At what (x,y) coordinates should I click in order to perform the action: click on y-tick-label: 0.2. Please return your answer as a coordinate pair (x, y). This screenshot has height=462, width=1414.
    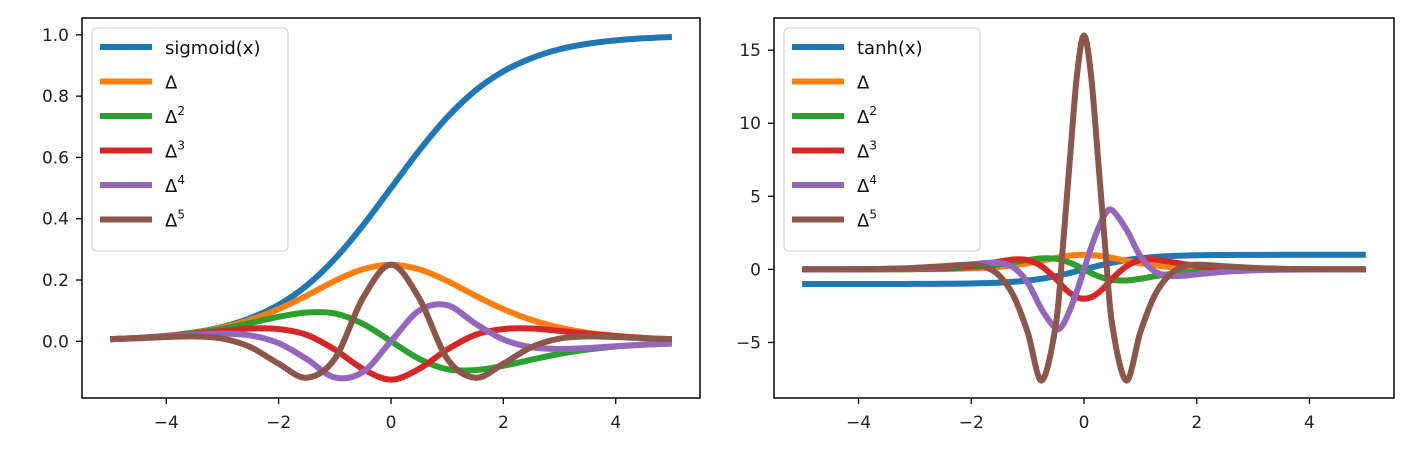
    Looking at the image, I should click on (55, 281).